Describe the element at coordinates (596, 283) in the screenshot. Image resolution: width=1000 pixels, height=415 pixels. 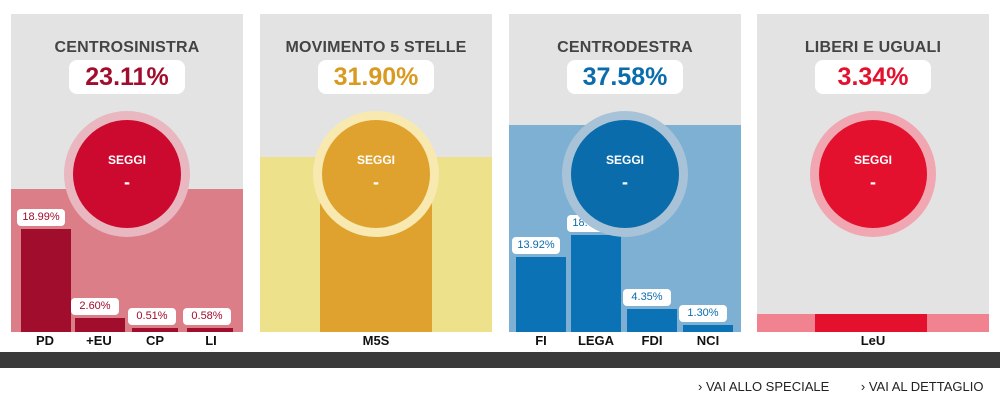
I see `bar-lega` at that location.